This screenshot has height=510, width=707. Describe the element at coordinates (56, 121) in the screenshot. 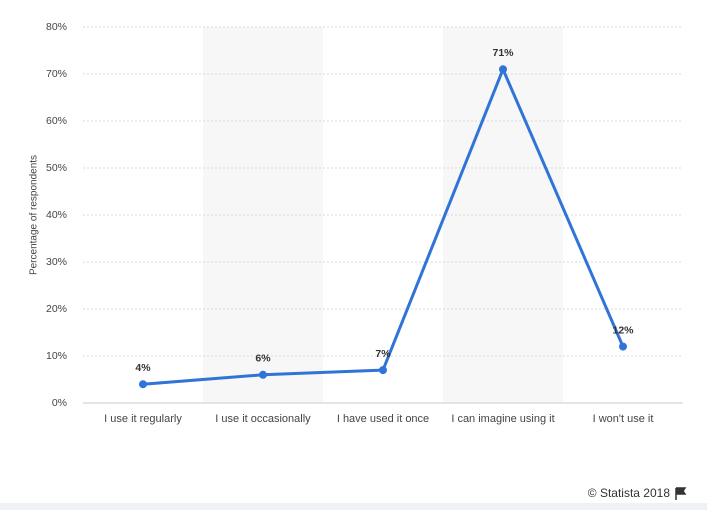

I see `y-tick-label: 60%` at that location.